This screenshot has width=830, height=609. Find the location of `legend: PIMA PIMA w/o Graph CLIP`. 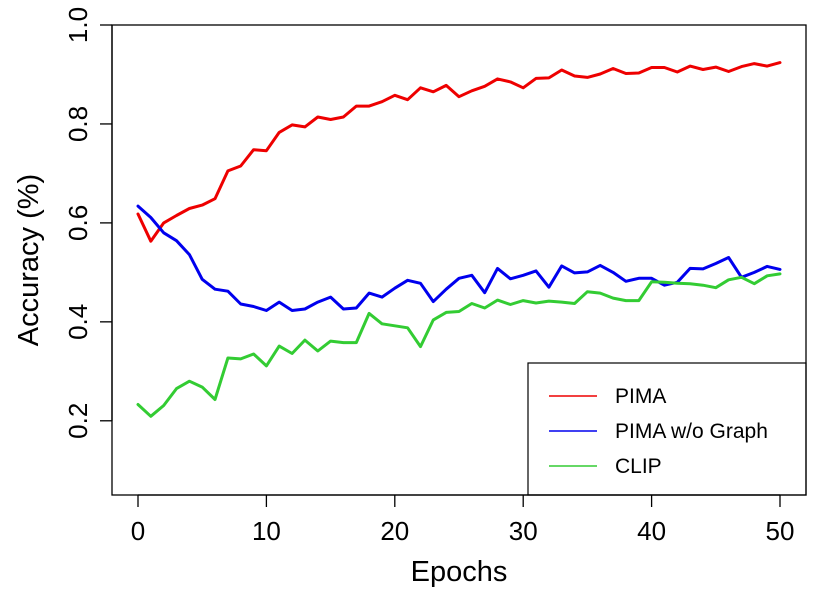

legend: PIMA PIMA w/o Graph CLIP is located at coordinates (667, 429).